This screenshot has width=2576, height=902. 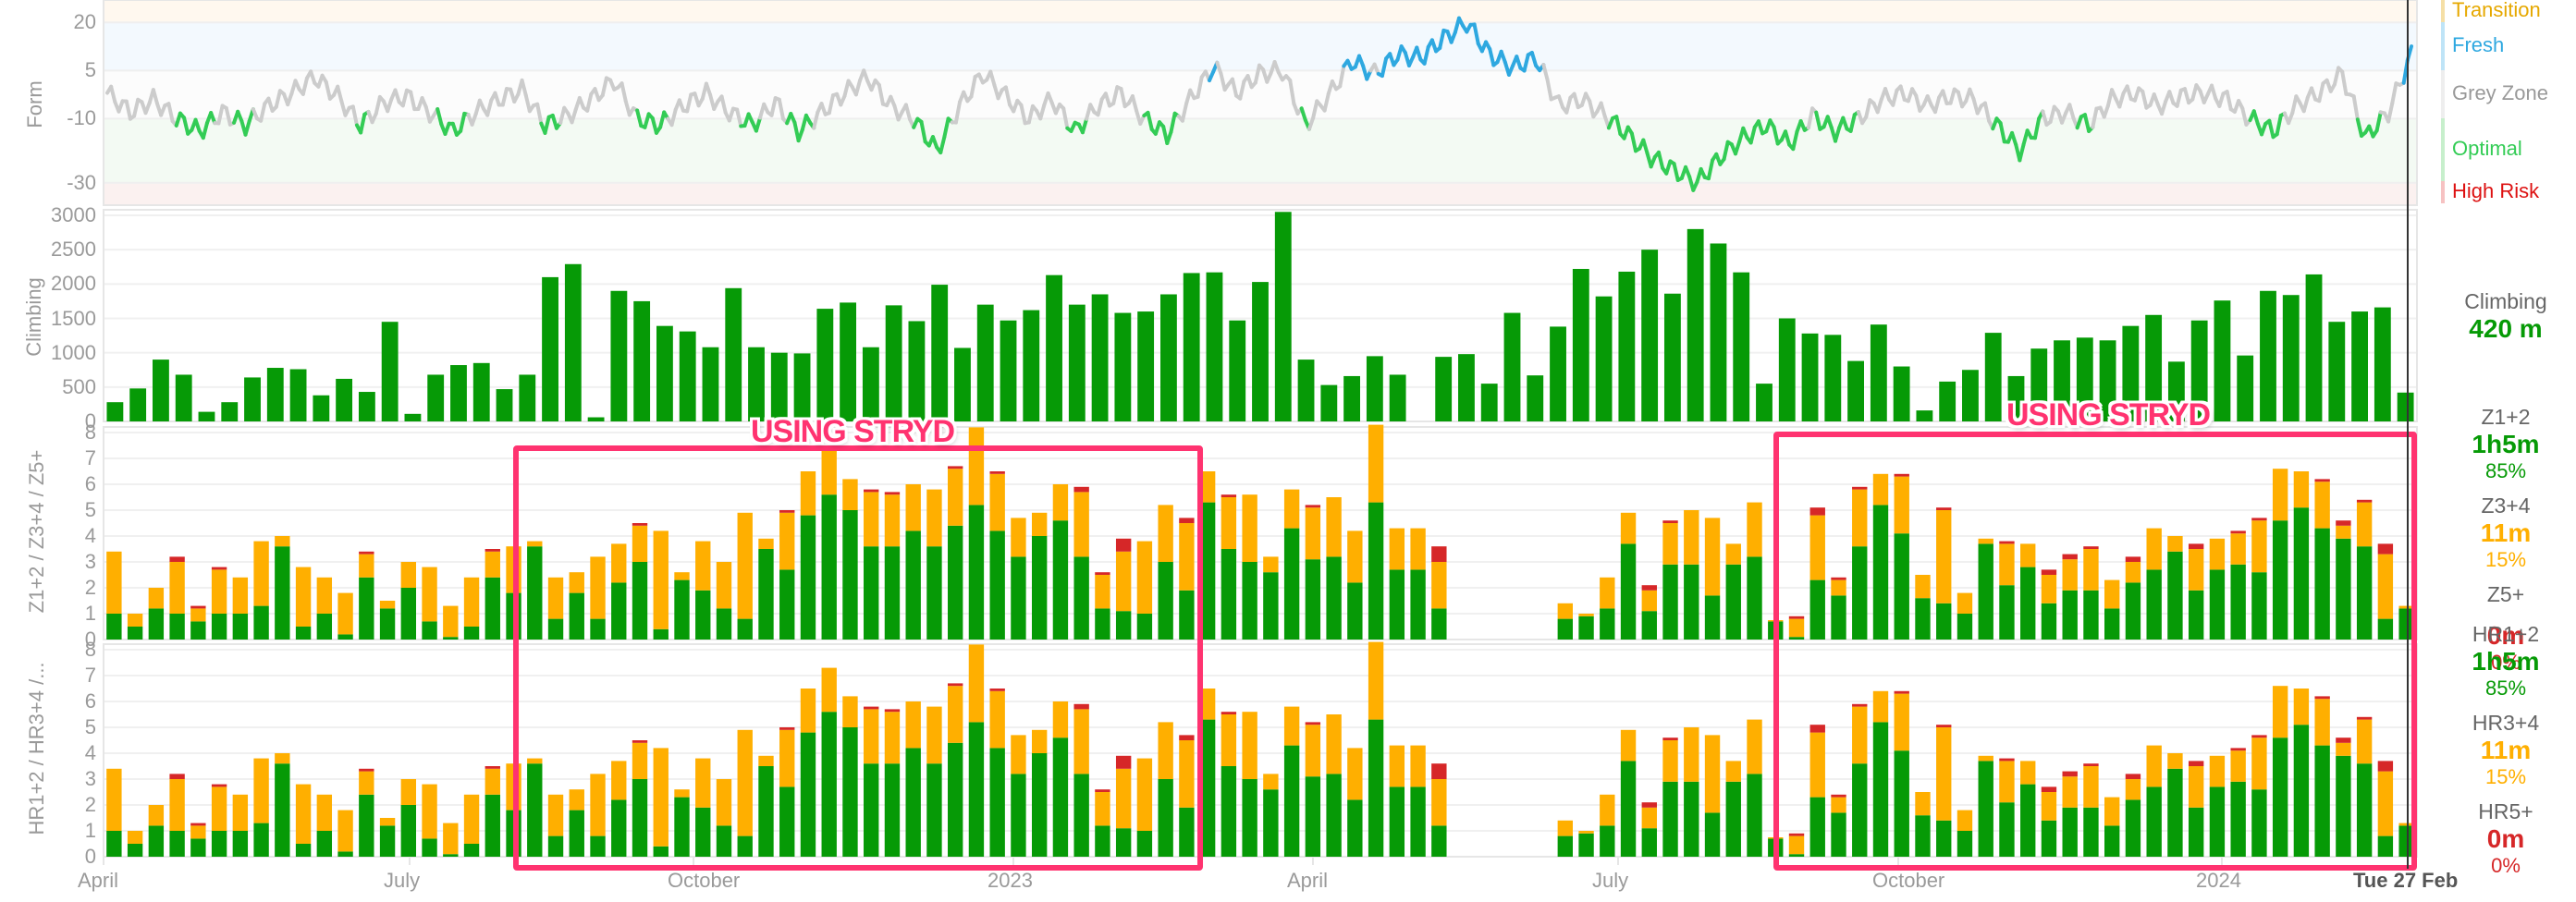 I want to click on climbing-tick: 0, so click(x=90, y=421).